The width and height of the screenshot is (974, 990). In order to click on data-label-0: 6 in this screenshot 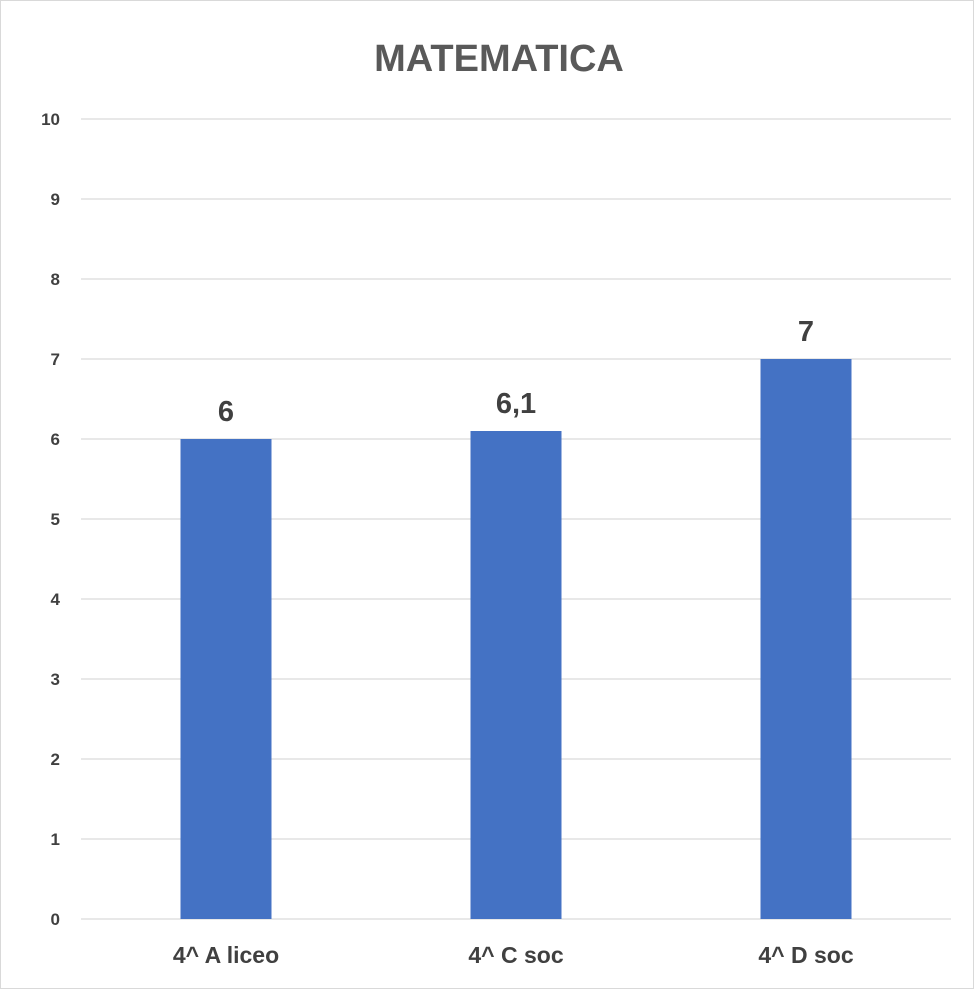, I will do `click(226, 412)`.